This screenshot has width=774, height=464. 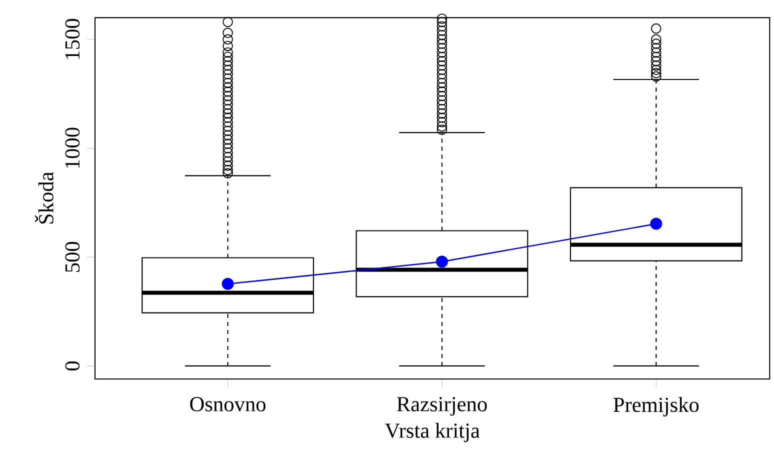 I want to click on y-tick-label: 1500, so click(x=72, y=38).